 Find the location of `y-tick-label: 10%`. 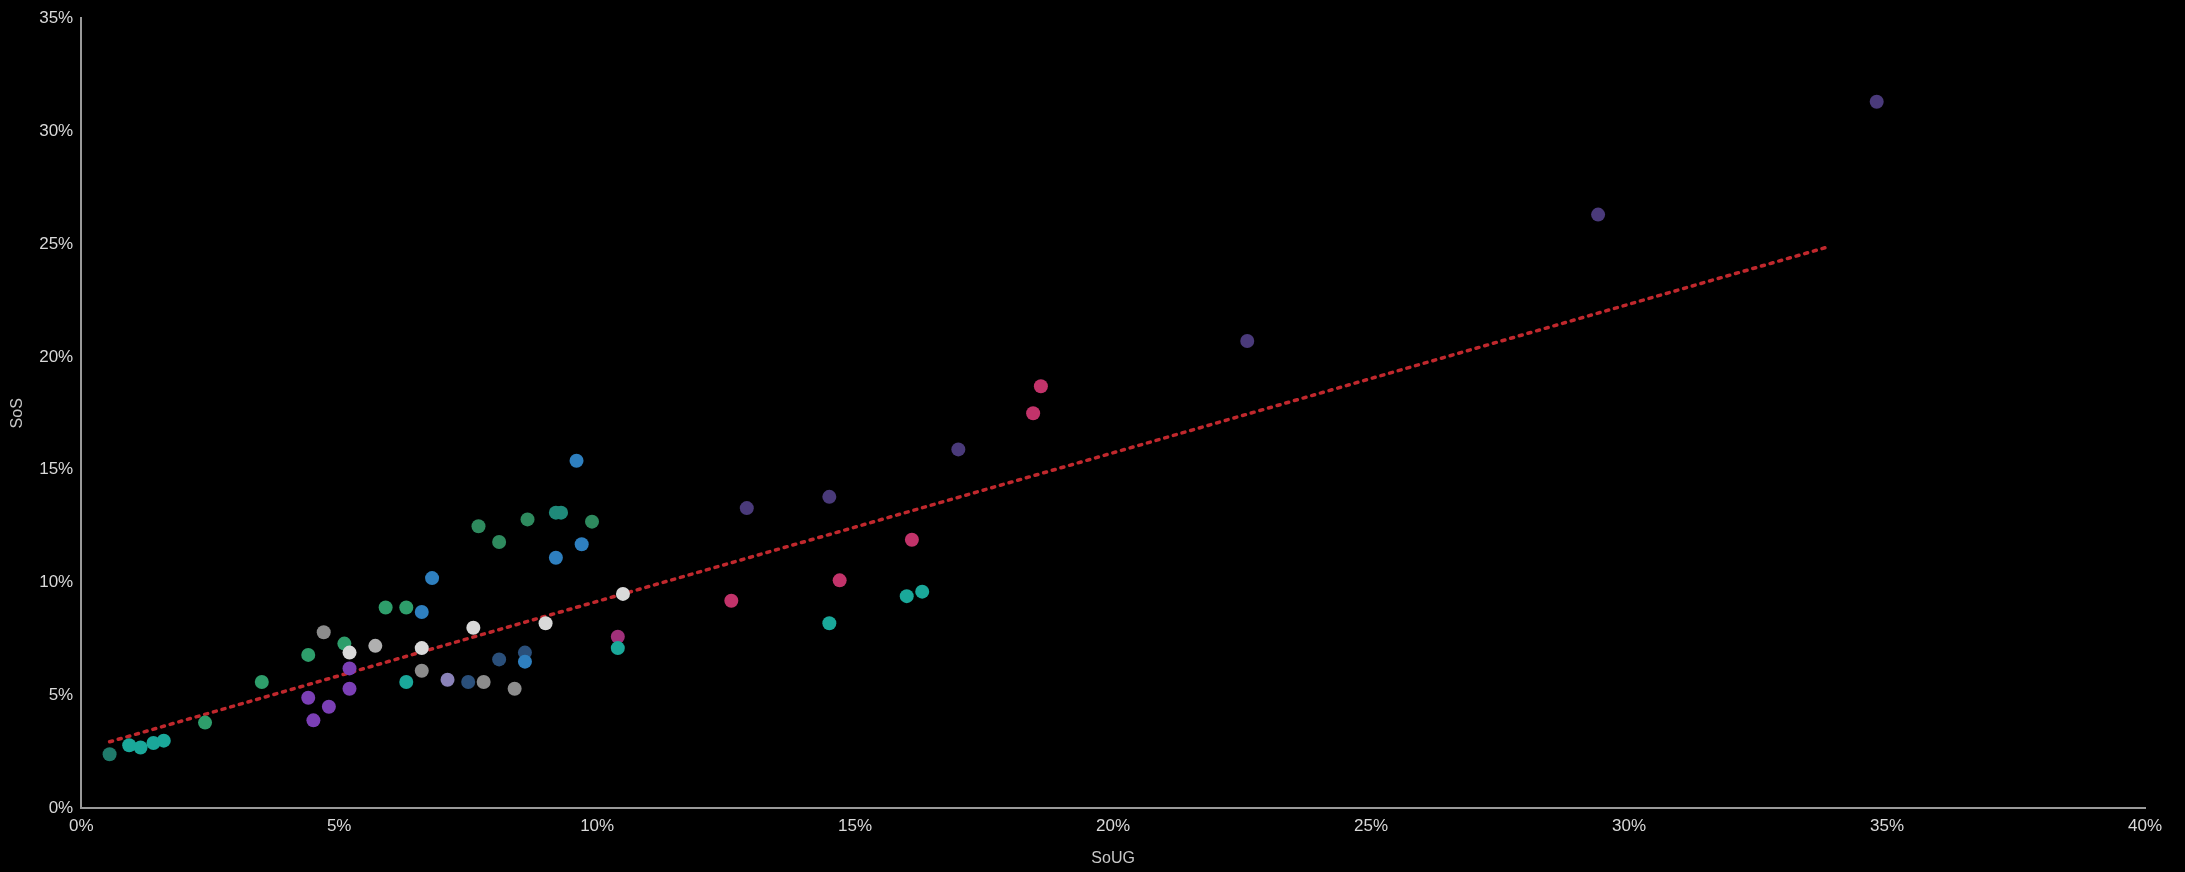

y-tick-label: 10% is located at coordinates (56, 582).